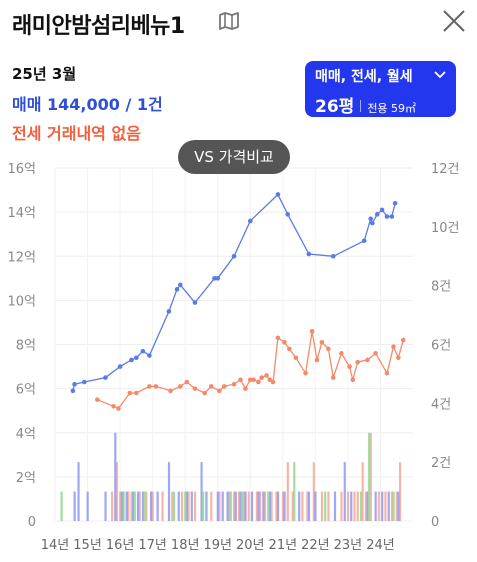 This screenshot has width=477, height=562. Describe the element at coordinates (234, 157) in the screenshot. I see `vs-compare-button: VS 가격비교` at that location.